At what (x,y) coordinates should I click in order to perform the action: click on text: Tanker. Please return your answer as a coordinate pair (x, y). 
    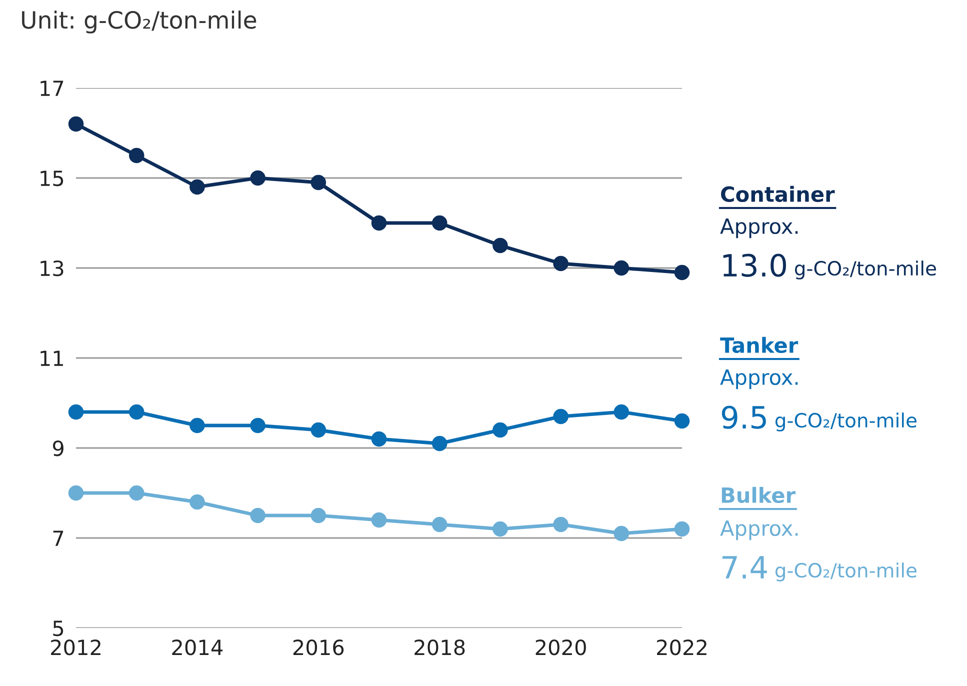
    Looking at the image, I should click on (759, 345).